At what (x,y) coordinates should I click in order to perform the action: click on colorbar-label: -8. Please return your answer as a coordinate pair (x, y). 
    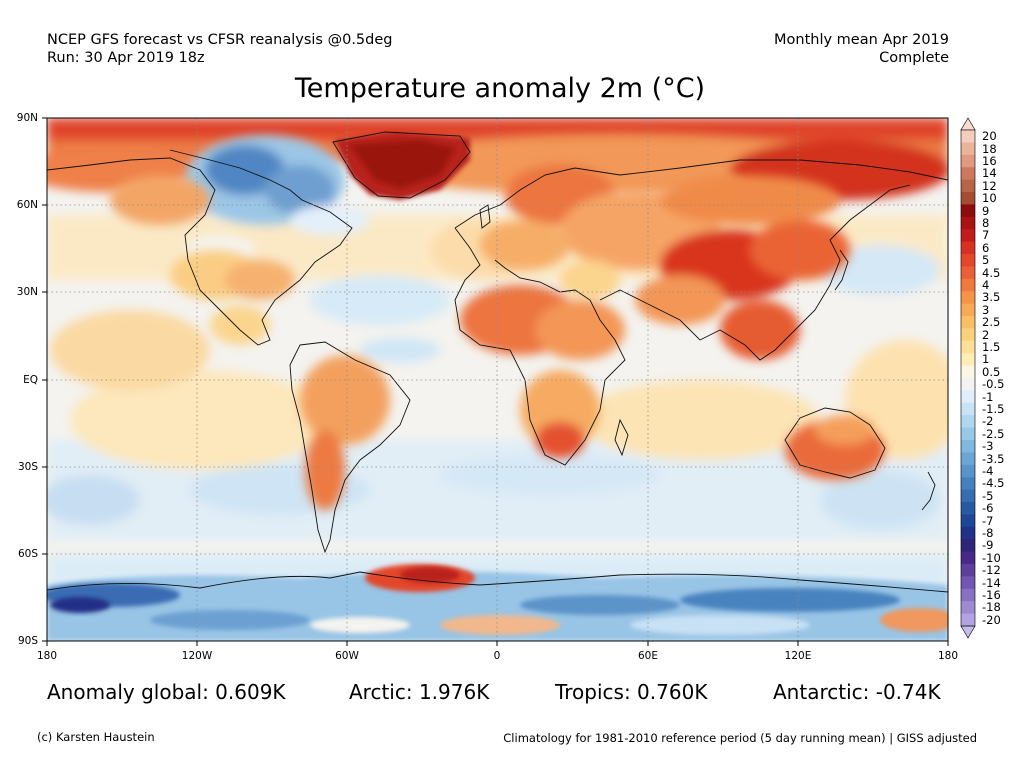
    Looking at the image, I should click on (988, 533).